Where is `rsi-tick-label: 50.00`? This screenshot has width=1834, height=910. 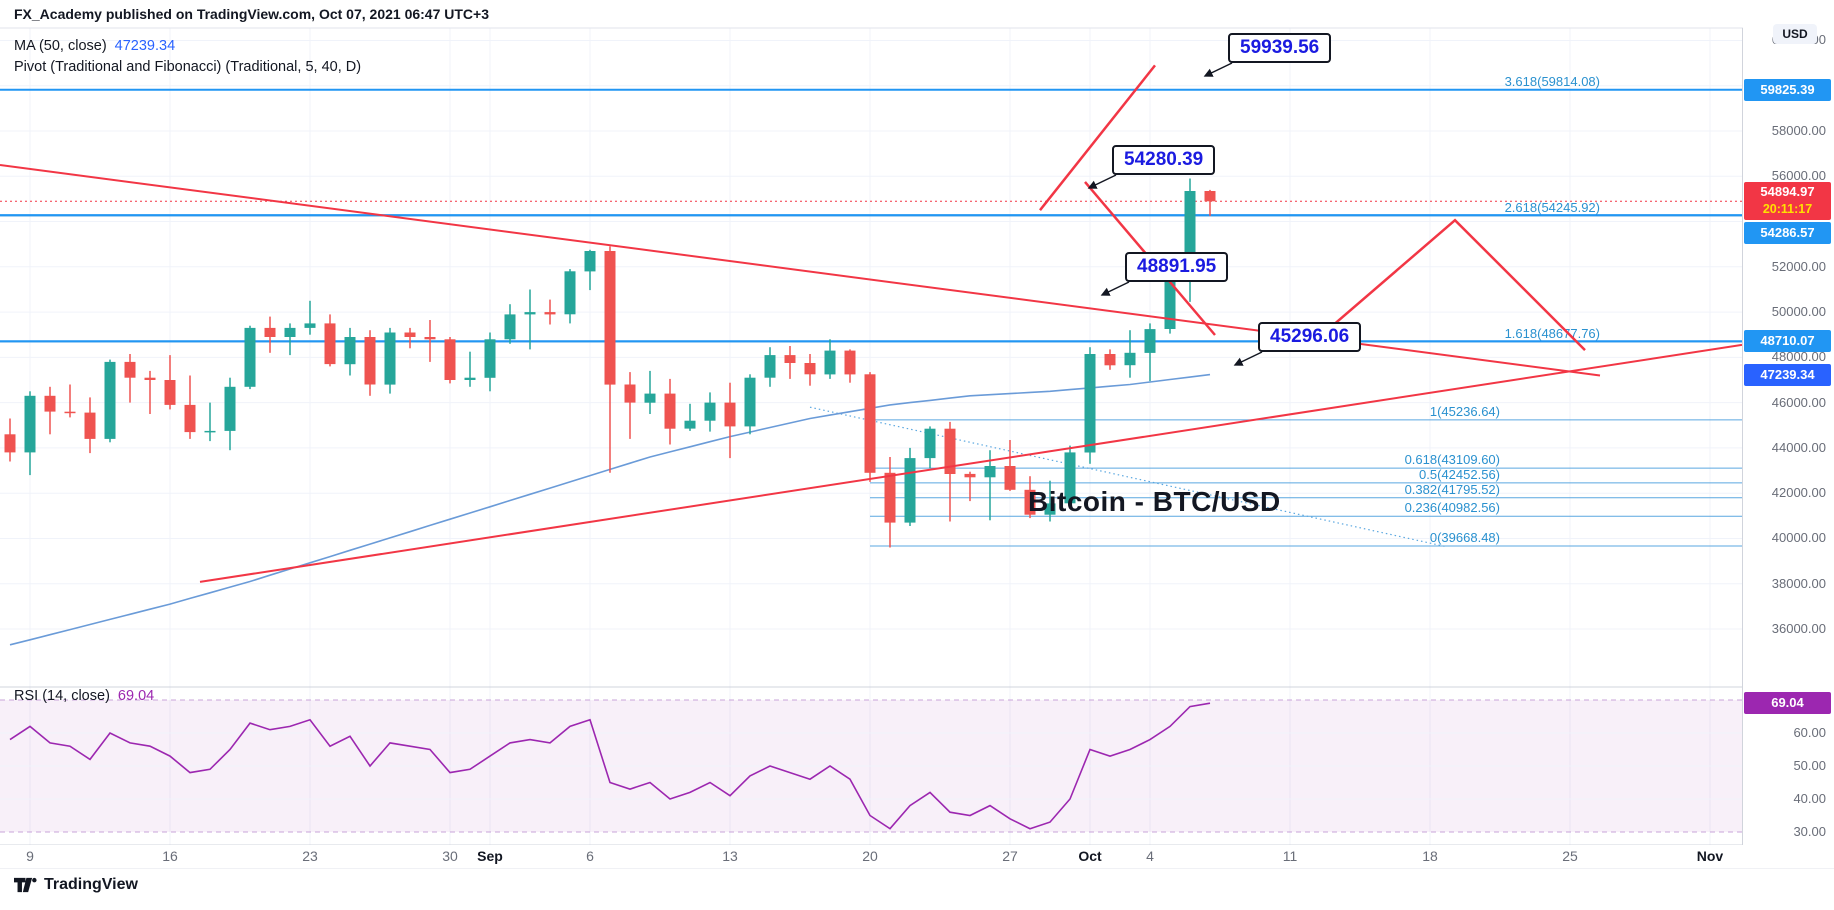 rsi-tick-label: 50.00 is located at coordinates (1809, 765).